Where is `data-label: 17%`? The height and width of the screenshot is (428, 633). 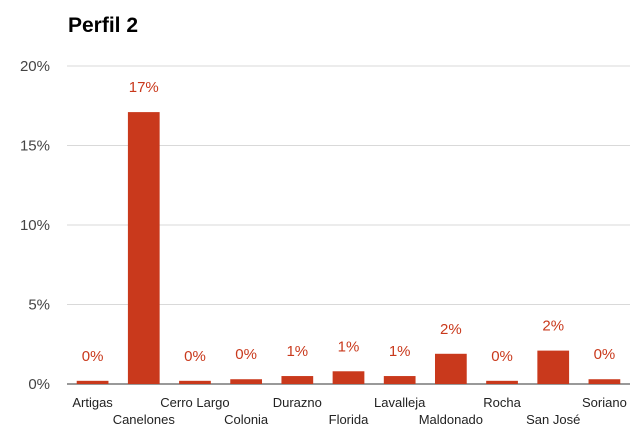
data-label: 17% is located at coordinates (144, 87).